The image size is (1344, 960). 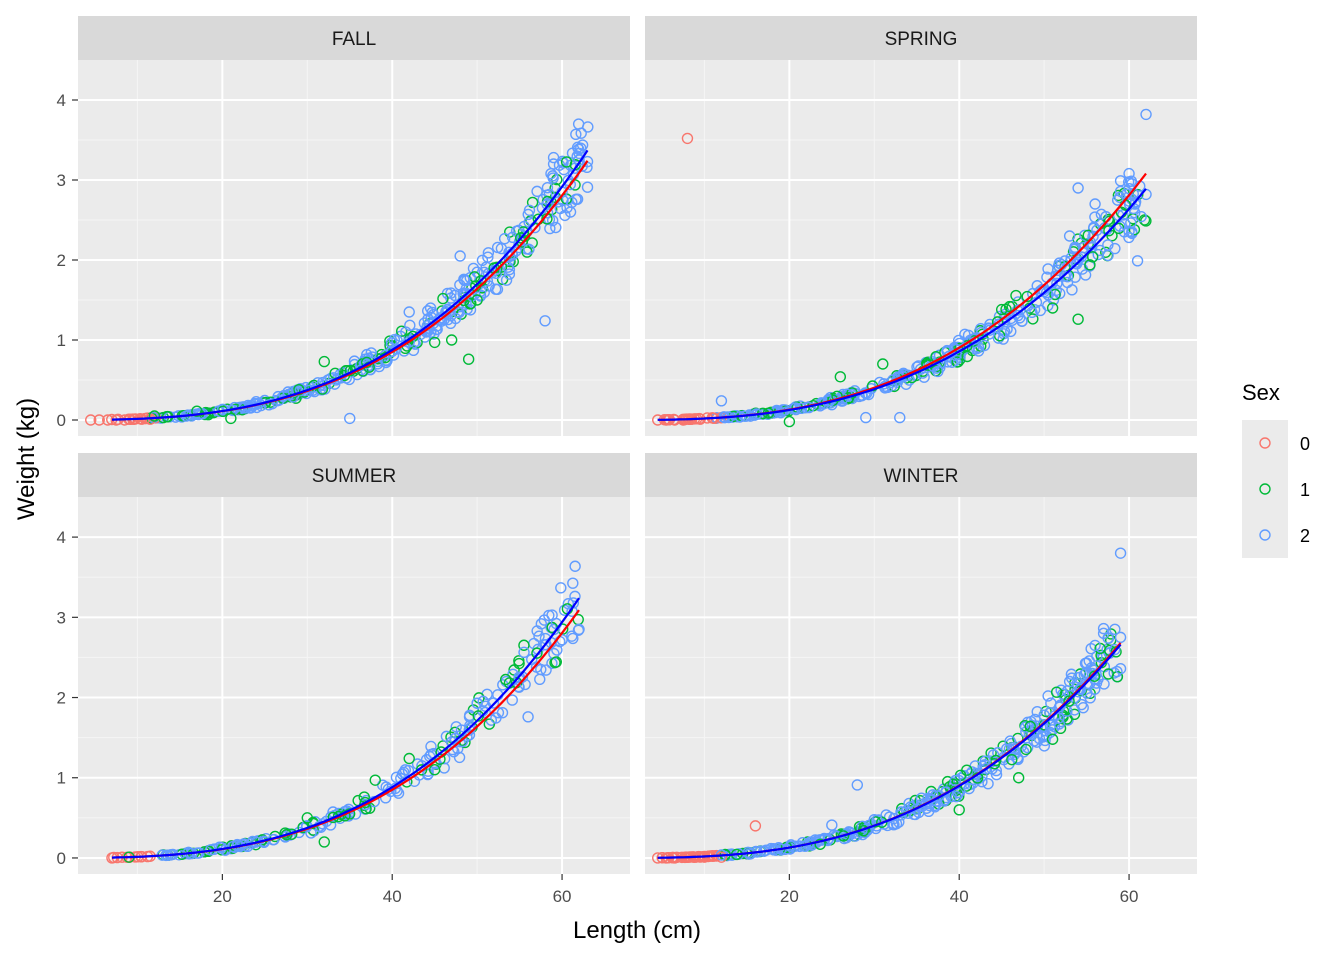 I want to click on x-tick-label: 40, so click(x=392, y=896).